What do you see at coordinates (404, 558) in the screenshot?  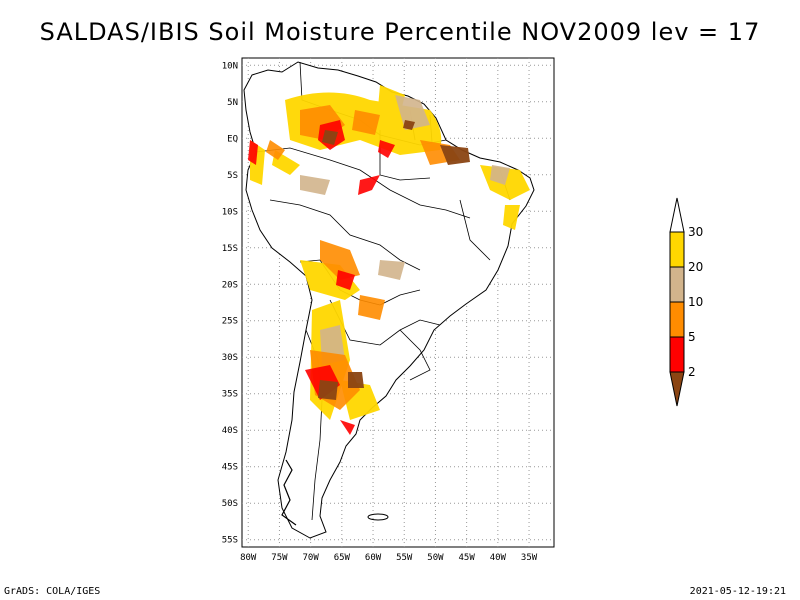 I see `lon-label: 55W` at bounding box center [404, 558].